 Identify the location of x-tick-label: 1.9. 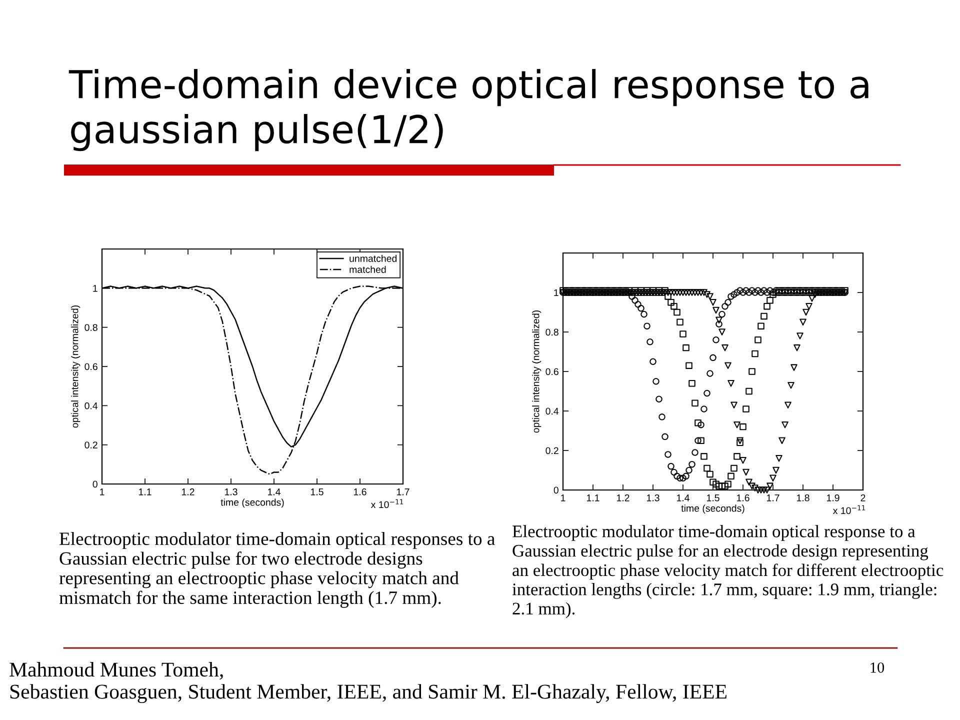
(833, 498).